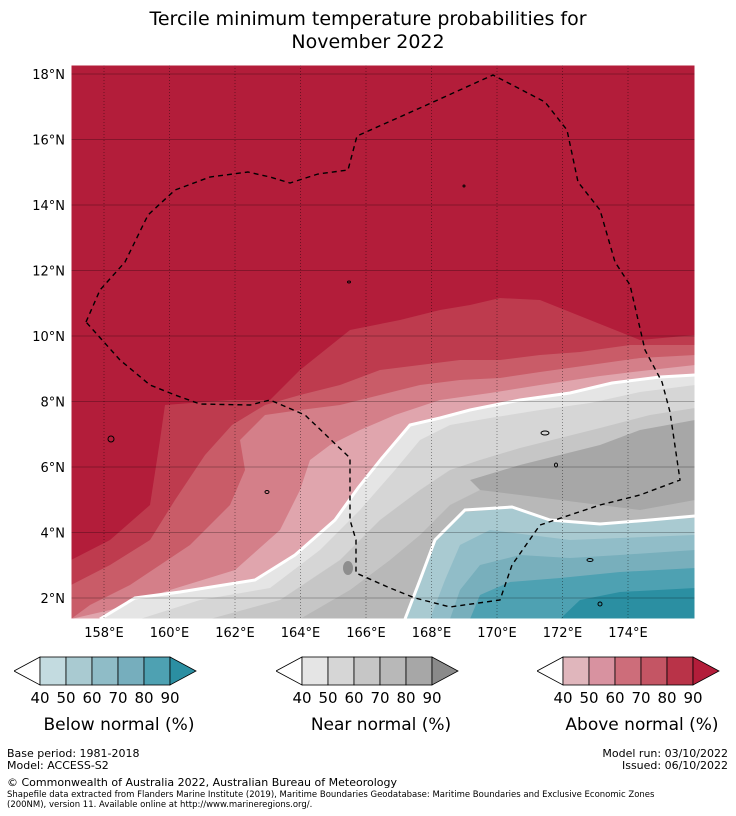  I want to click on lon-tick-label: 172°E, so click(563, 633).